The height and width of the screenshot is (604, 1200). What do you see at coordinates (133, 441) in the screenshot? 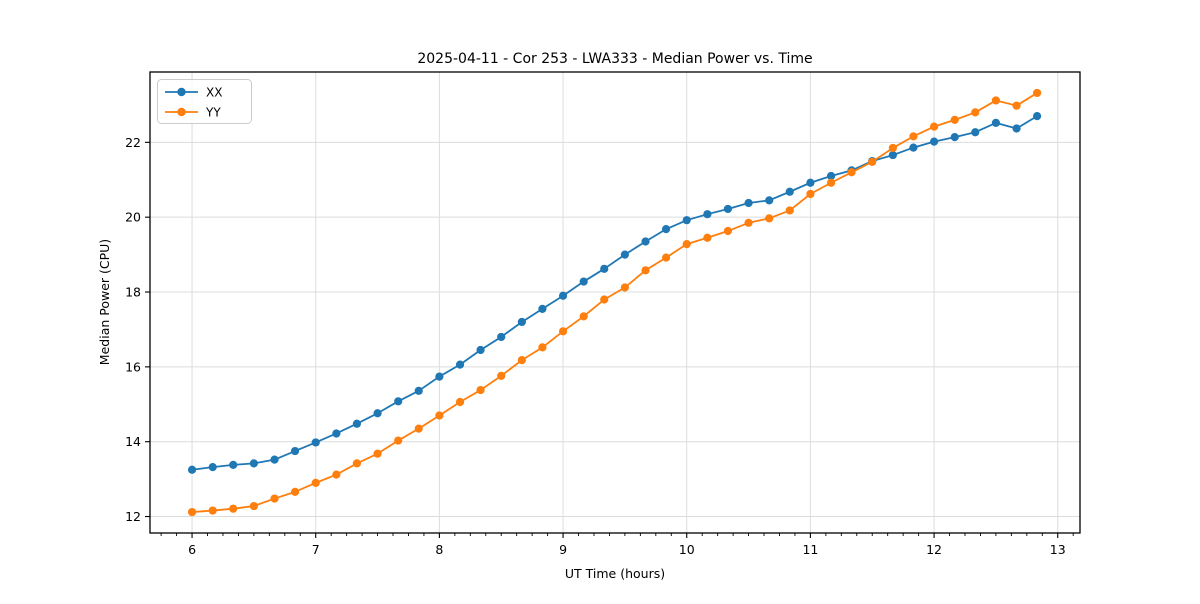
I see `y-tick-label: 14` at bounding box center [133, 441].